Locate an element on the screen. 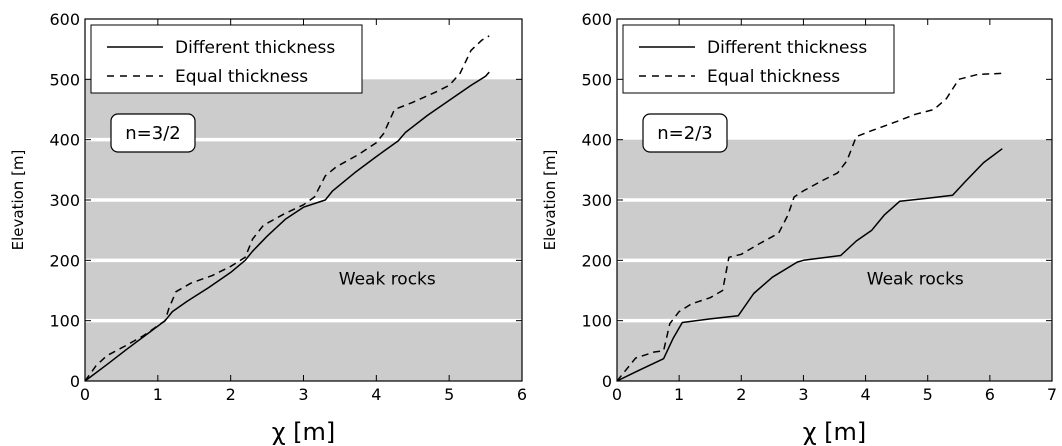  x-tick-label: 7 is located at coordinates (1052, 394).